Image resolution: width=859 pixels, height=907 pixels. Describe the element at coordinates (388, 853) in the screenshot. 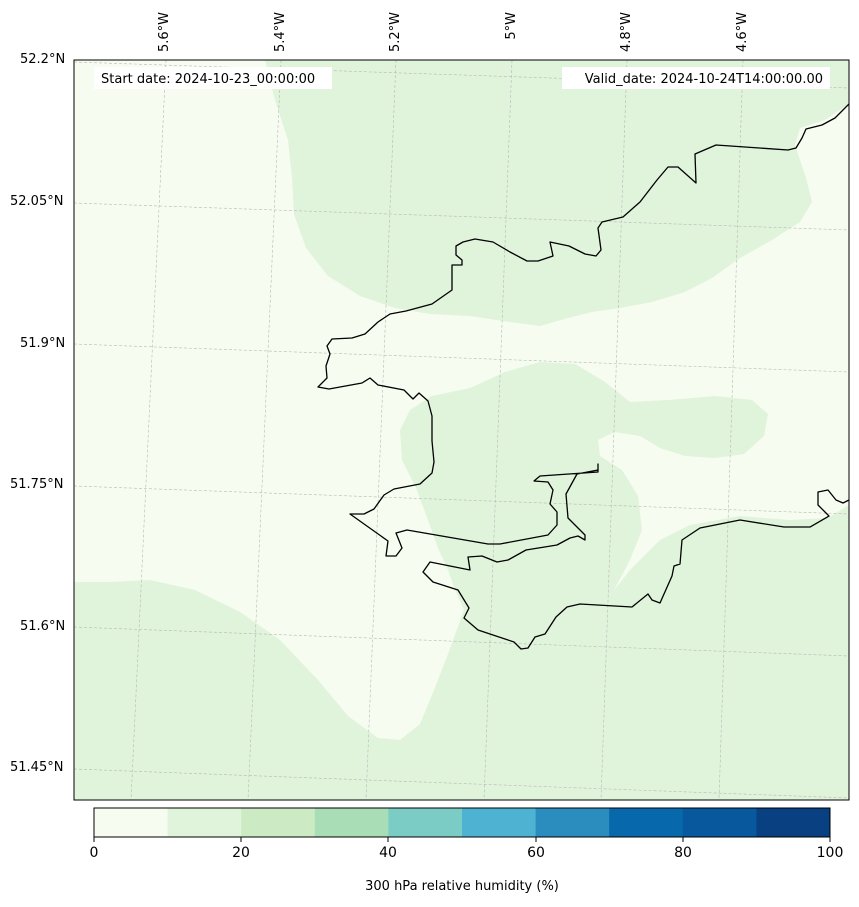

I see `colorbar-tick-40: 40` at that location.